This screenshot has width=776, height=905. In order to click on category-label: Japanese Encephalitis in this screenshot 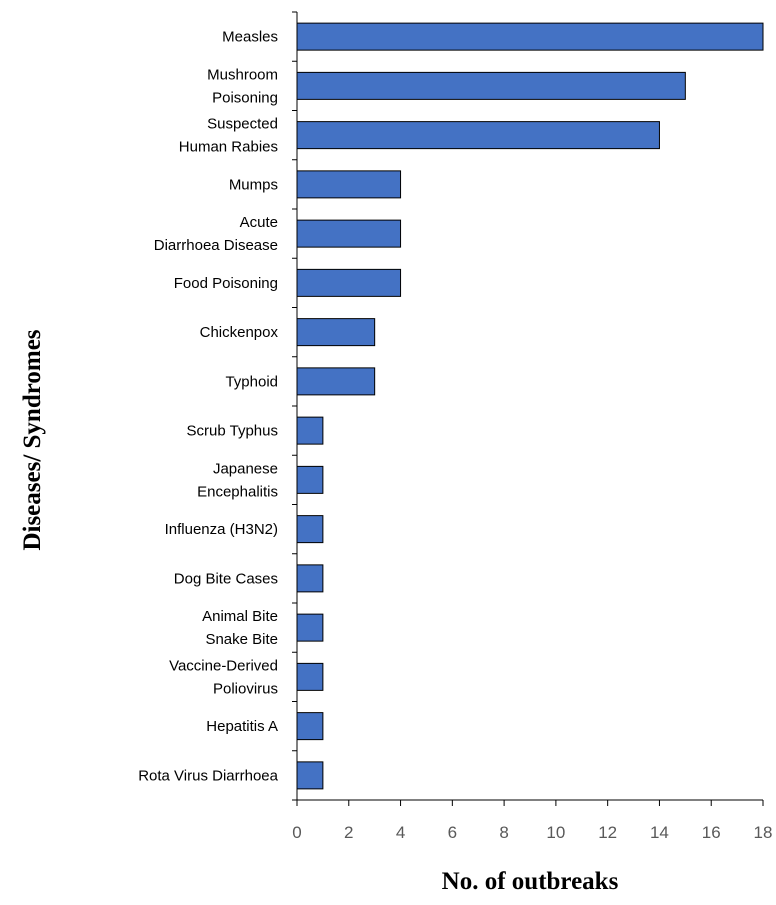, I will do `click(237, 480)`.